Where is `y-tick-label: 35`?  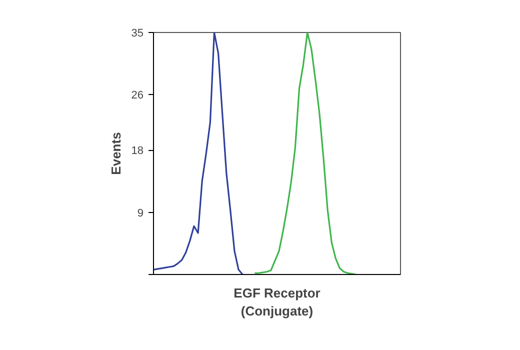
y-tick-label: 35 is located at coordinates (137, 34).